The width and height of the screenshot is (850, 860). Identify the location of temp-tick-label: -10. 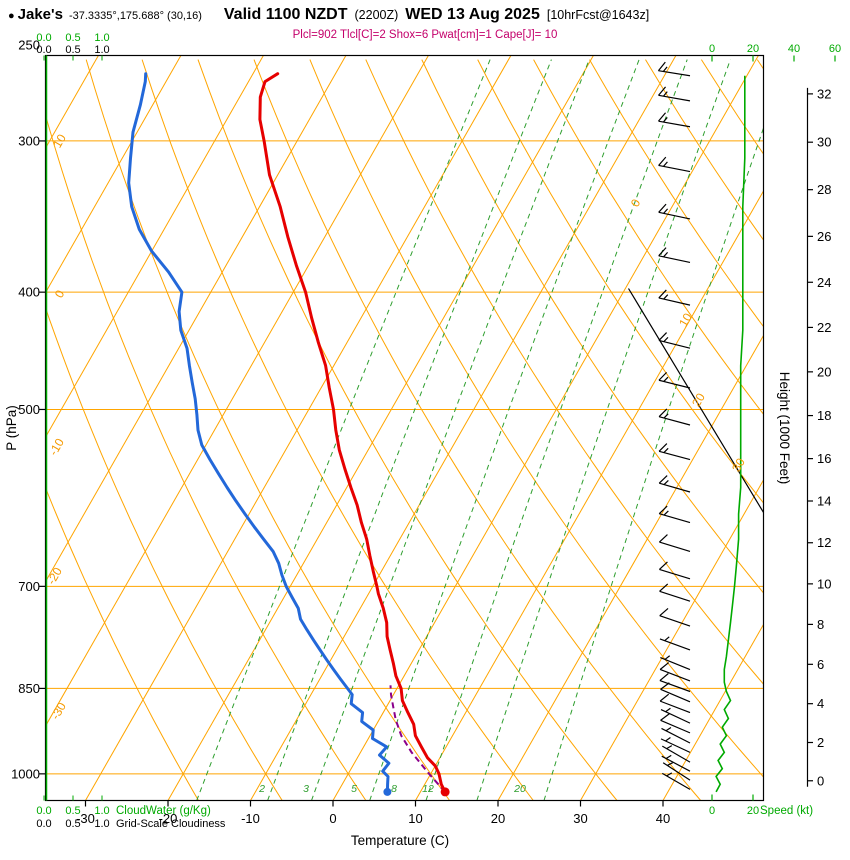
(250, 818).